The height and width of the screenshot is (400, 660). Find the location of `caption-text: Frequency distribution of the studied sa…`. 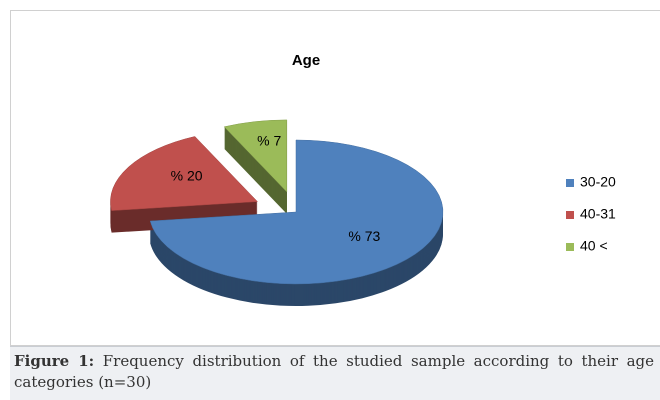

caption-text: Frequency distribution of the studied sa… is located at coordinates (334, 371).